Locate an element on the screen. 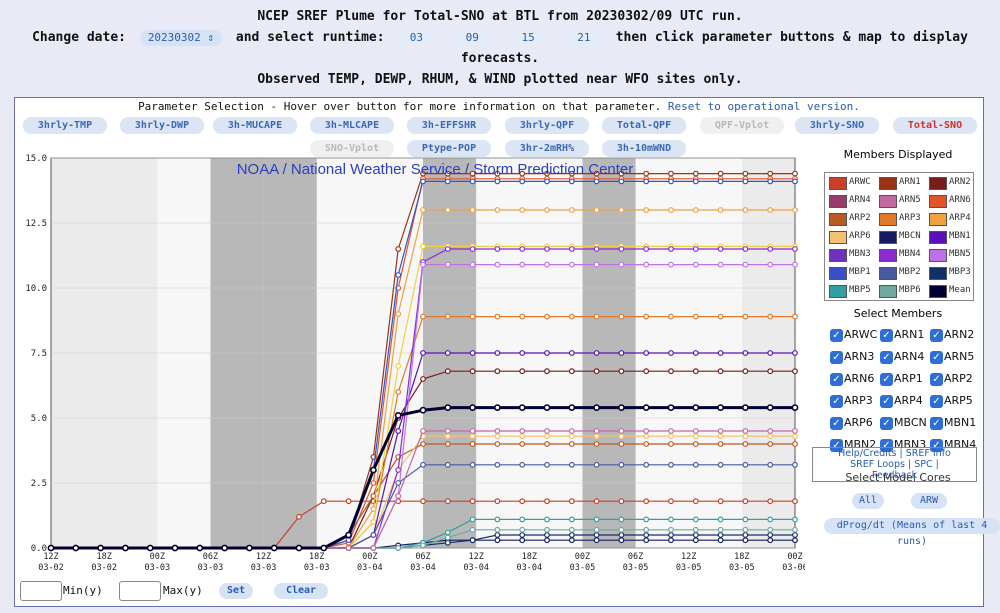 The height and width of the screenshot is (613, 1000). series-point-mbcn is located at coordinates (522, 540).